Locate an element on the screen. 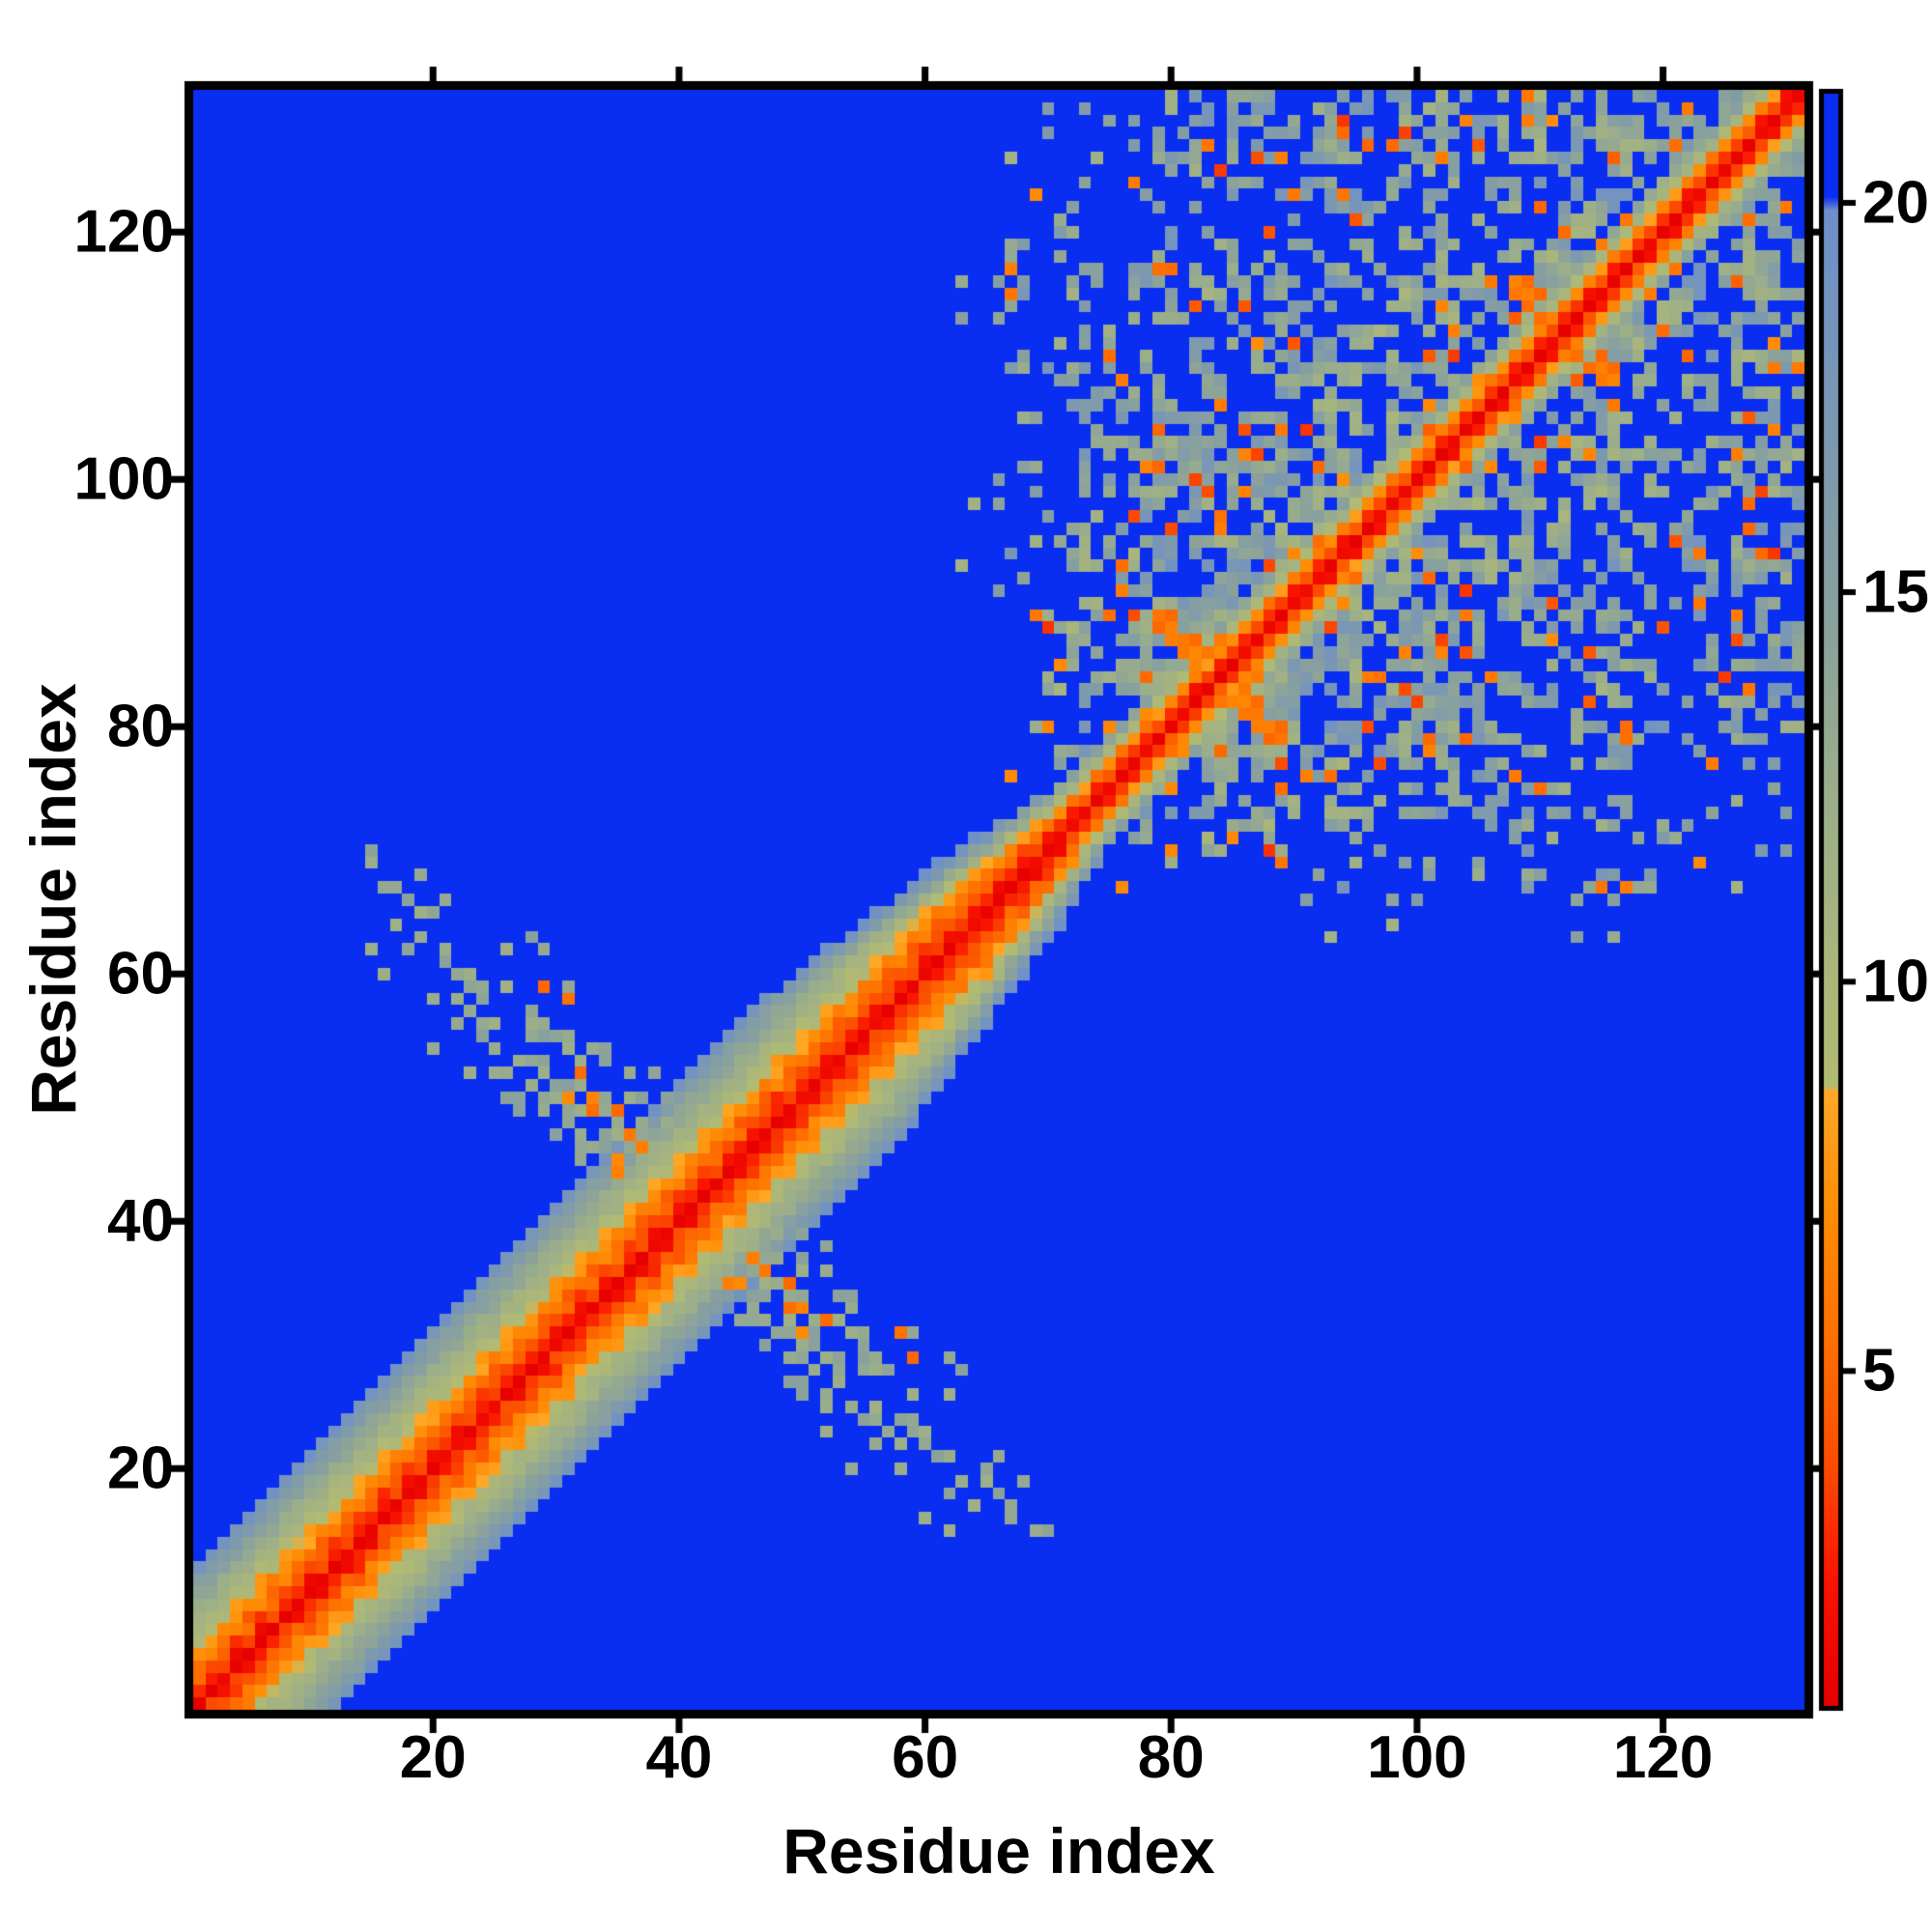 This screenshot has width=1932, height=1932. x-tick-label: 20 is located at coordinates (433, 1757).